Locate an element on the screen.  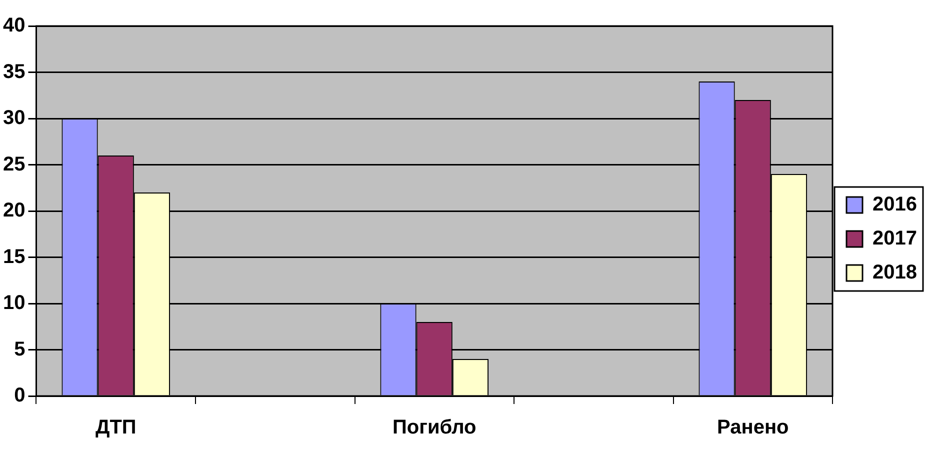
x-tick-label: Ранено is located at coordinates (753, 427).